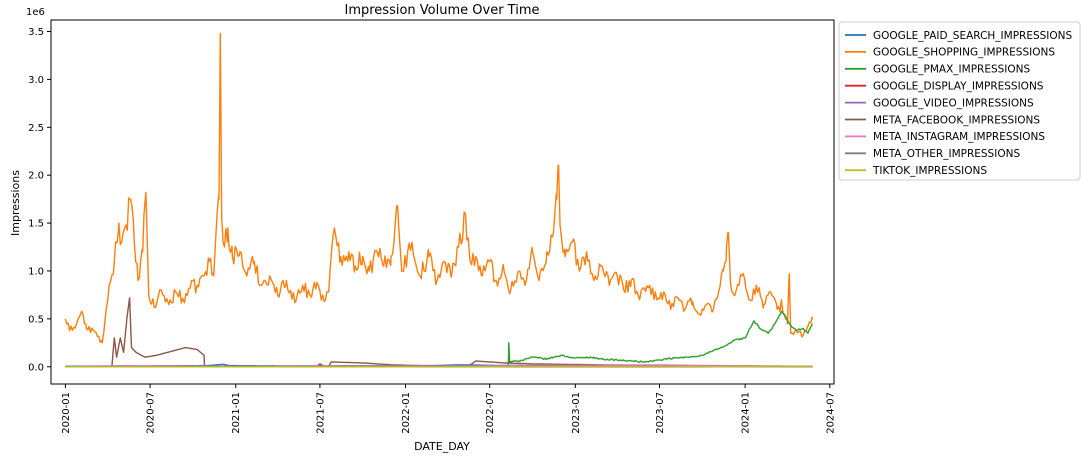  What do you see at coordinates (36, 32) in the screenshot?
I see `y-tick-label: 3.5` at bounding box center [36, 32].